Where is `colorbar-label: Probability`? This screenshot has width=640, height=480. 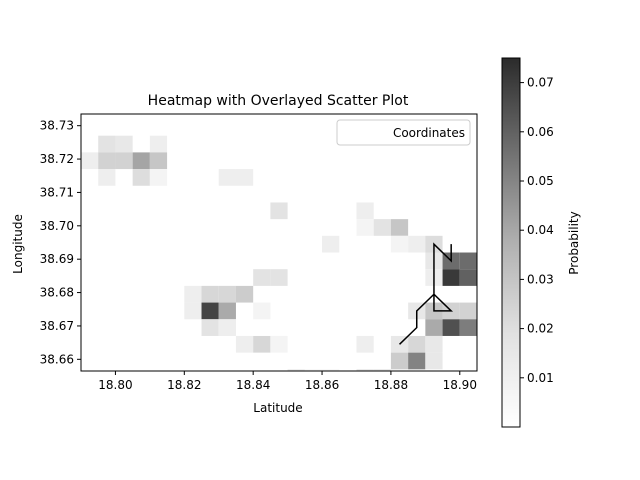
colorbar-label: Probability is located at coordinates (574, 242).